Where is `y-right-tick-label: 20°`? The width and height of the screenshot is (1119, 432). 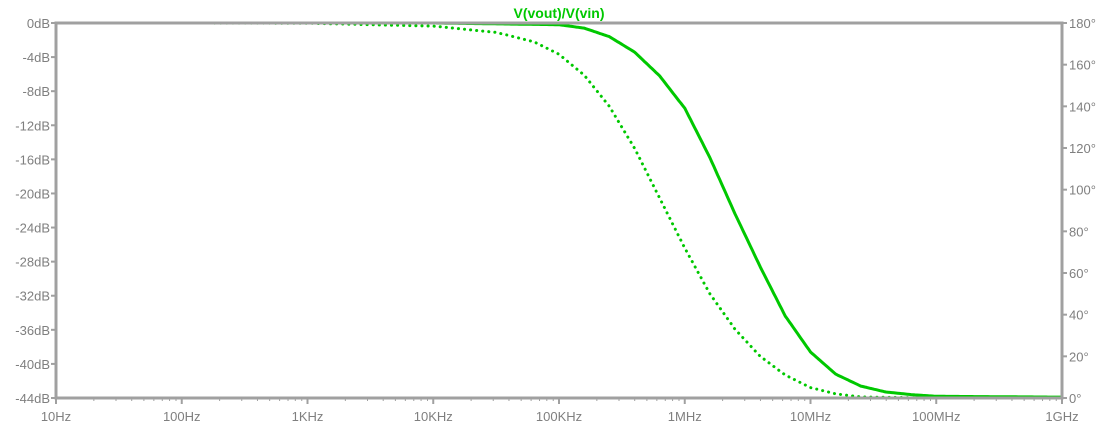 y-right-tick-label: 20° is located at coordinates (1079, 356).